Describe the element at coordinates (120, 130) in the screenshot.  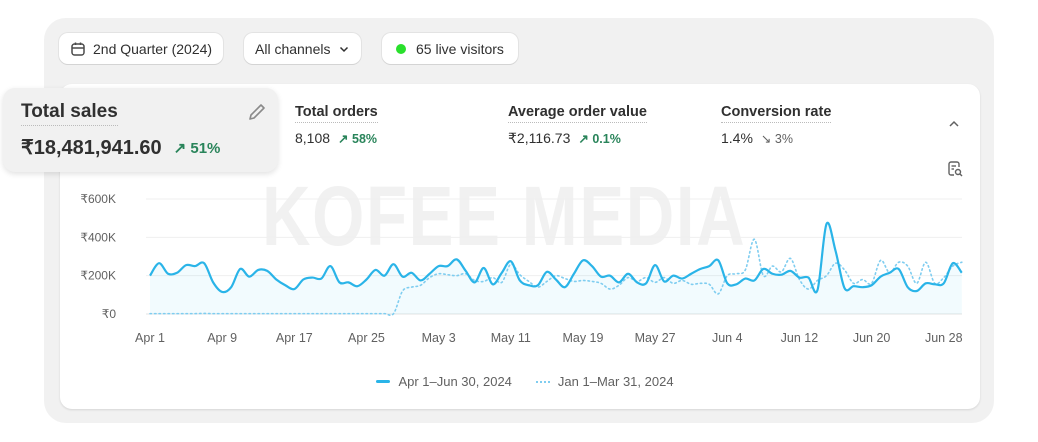
I see `metric-total-sales-content: Total sales ₹18,481,941.60 ↗ 51%` at that location.